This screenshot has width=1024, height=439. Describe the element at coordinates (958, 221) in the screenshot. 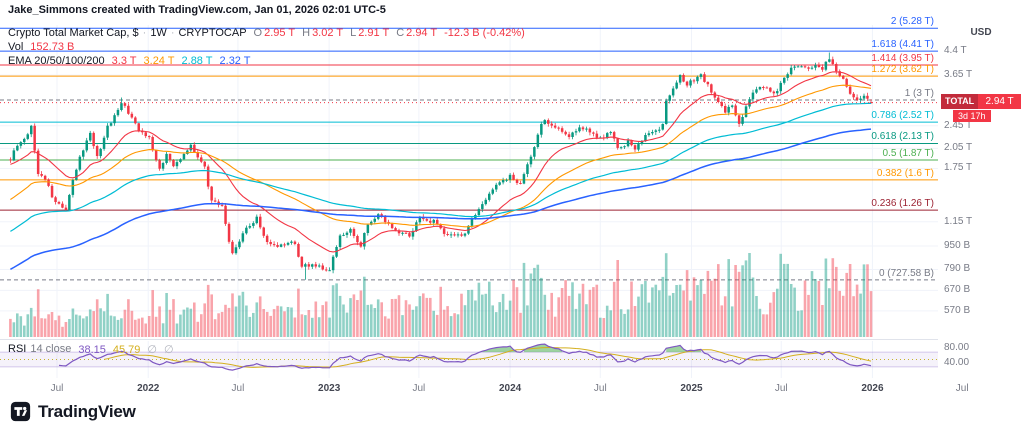

I see `price-axis-label: 1.15 T` at that location.